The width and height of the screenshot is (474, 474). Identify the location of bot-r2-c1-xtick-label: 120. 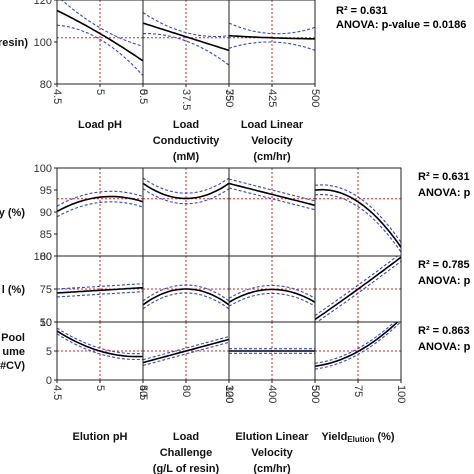
(229, 394).